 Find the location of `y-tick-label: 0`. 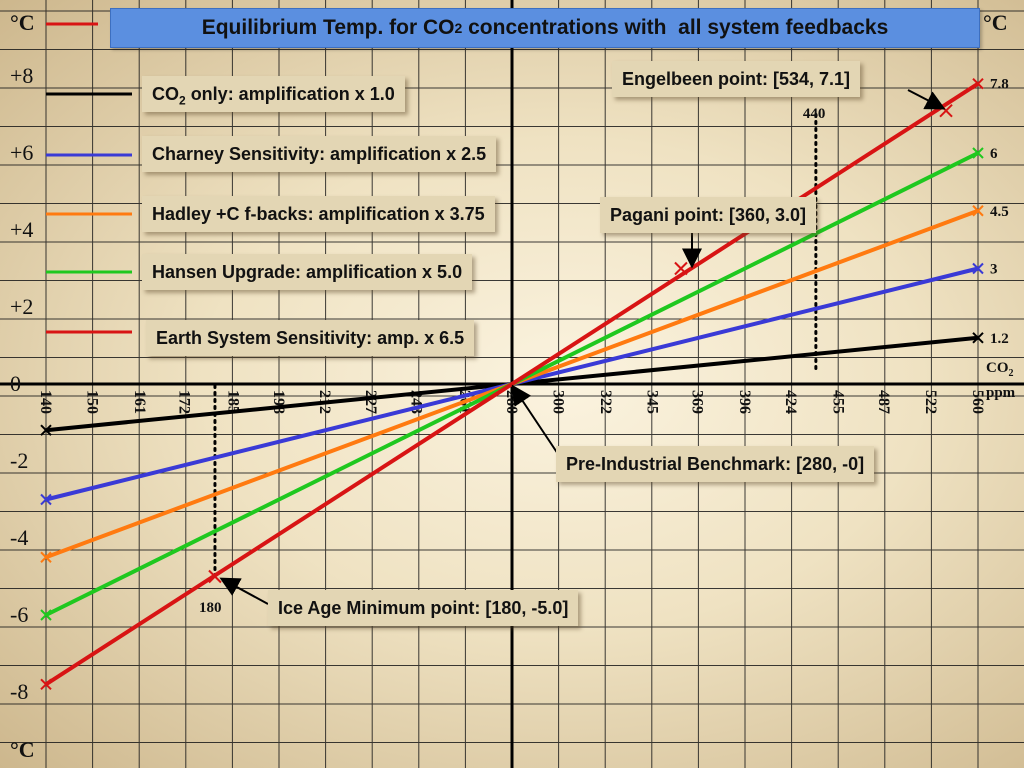

y-tick-label: 0 is located at coordinates (15, 383).